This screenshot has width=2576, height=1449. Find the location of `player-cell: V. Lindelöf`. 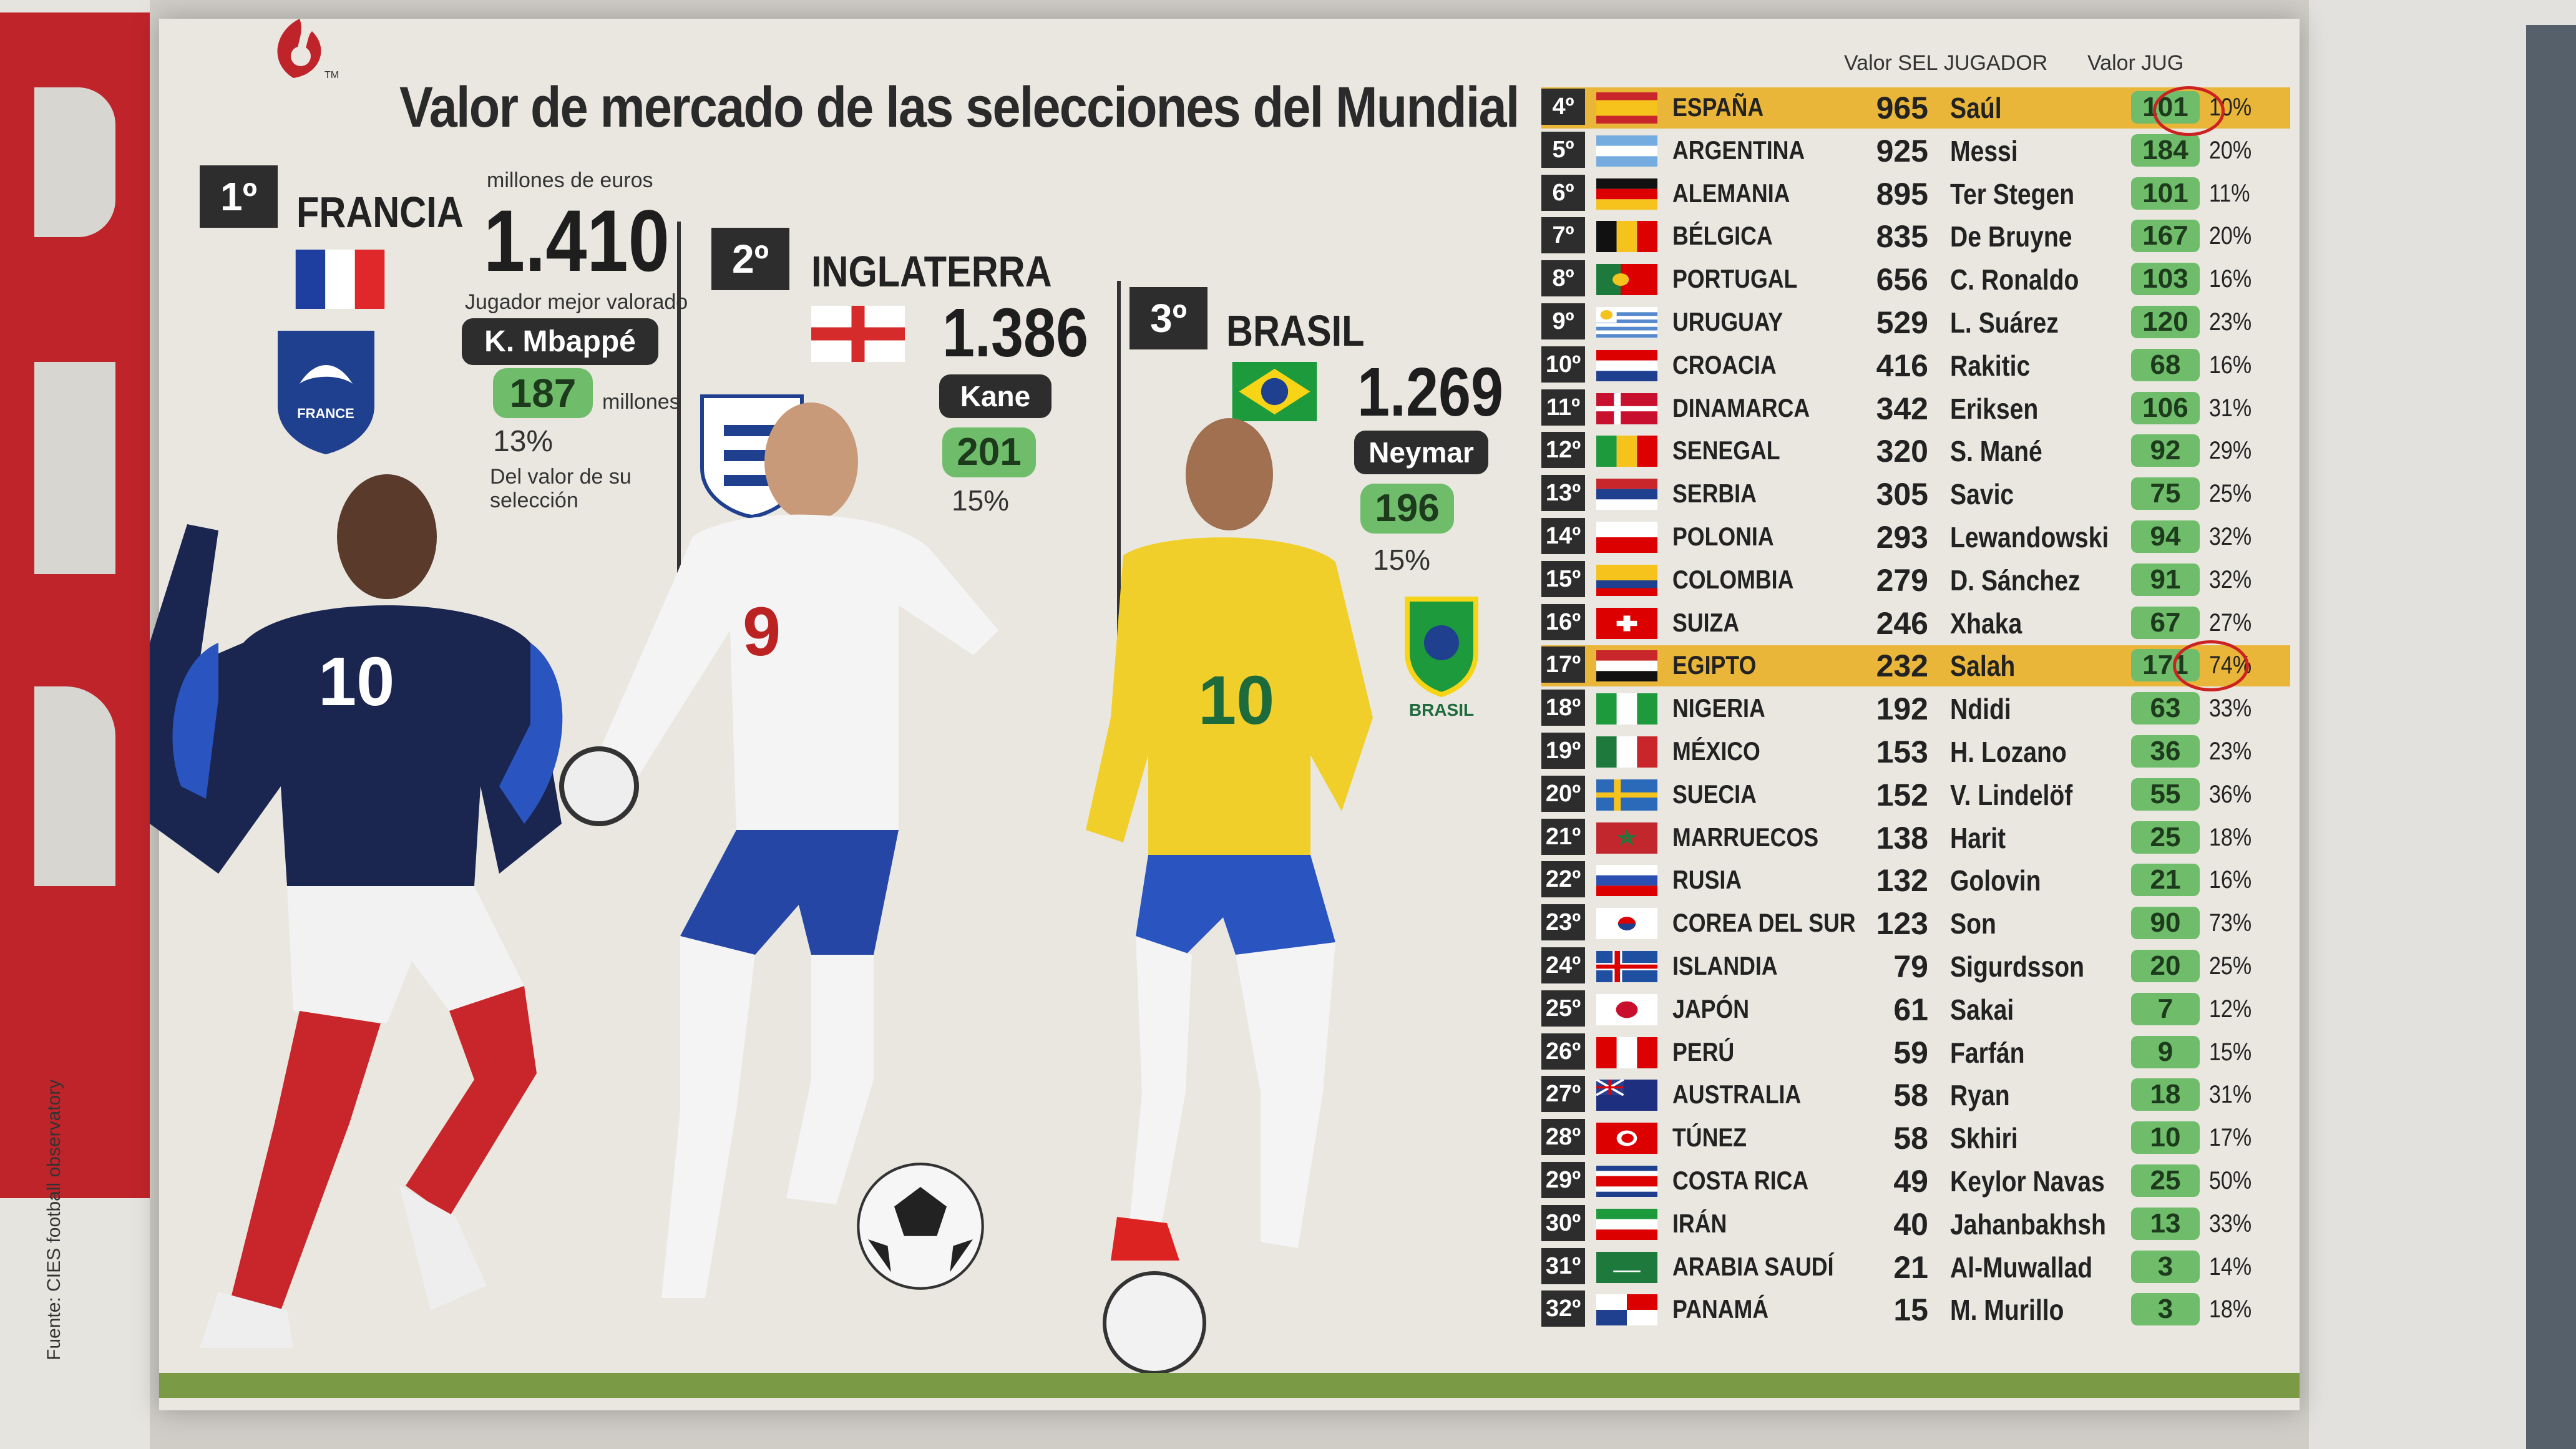

player-cell: V. Lindelöf is located at coordinates (2011, 794).